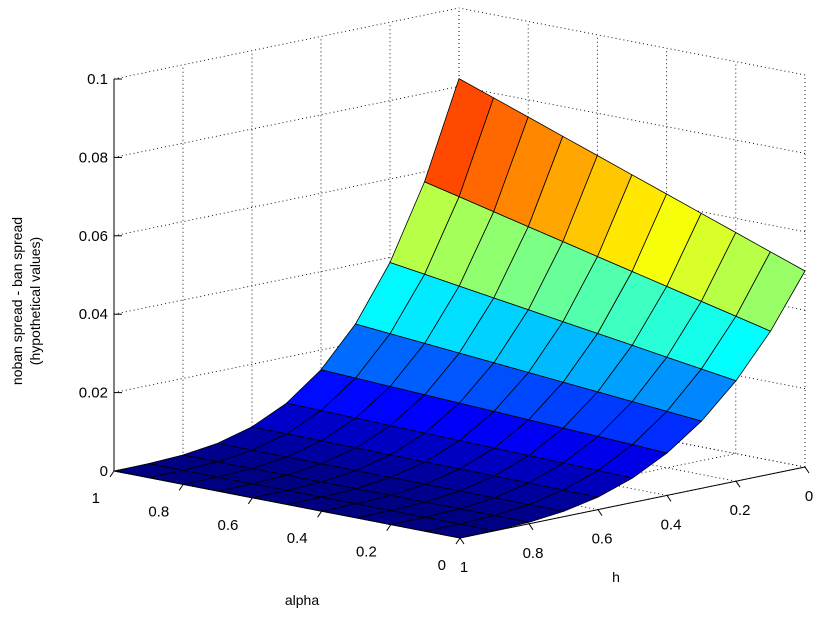 This screenshot has height=618, width=817. I want to click on x-tick-label: 0.8, so click(158, 511).